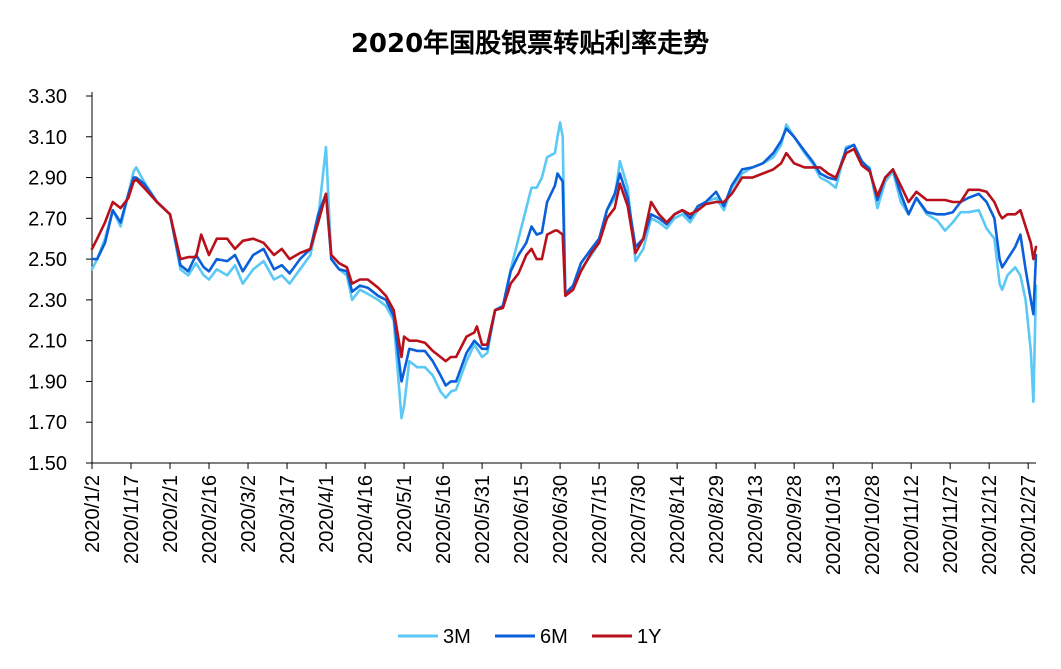  What do you see at coordinates (649, 637) in the screenshot?
I see `legend-label-1y: 1Y` at bounding box center [649, 637].